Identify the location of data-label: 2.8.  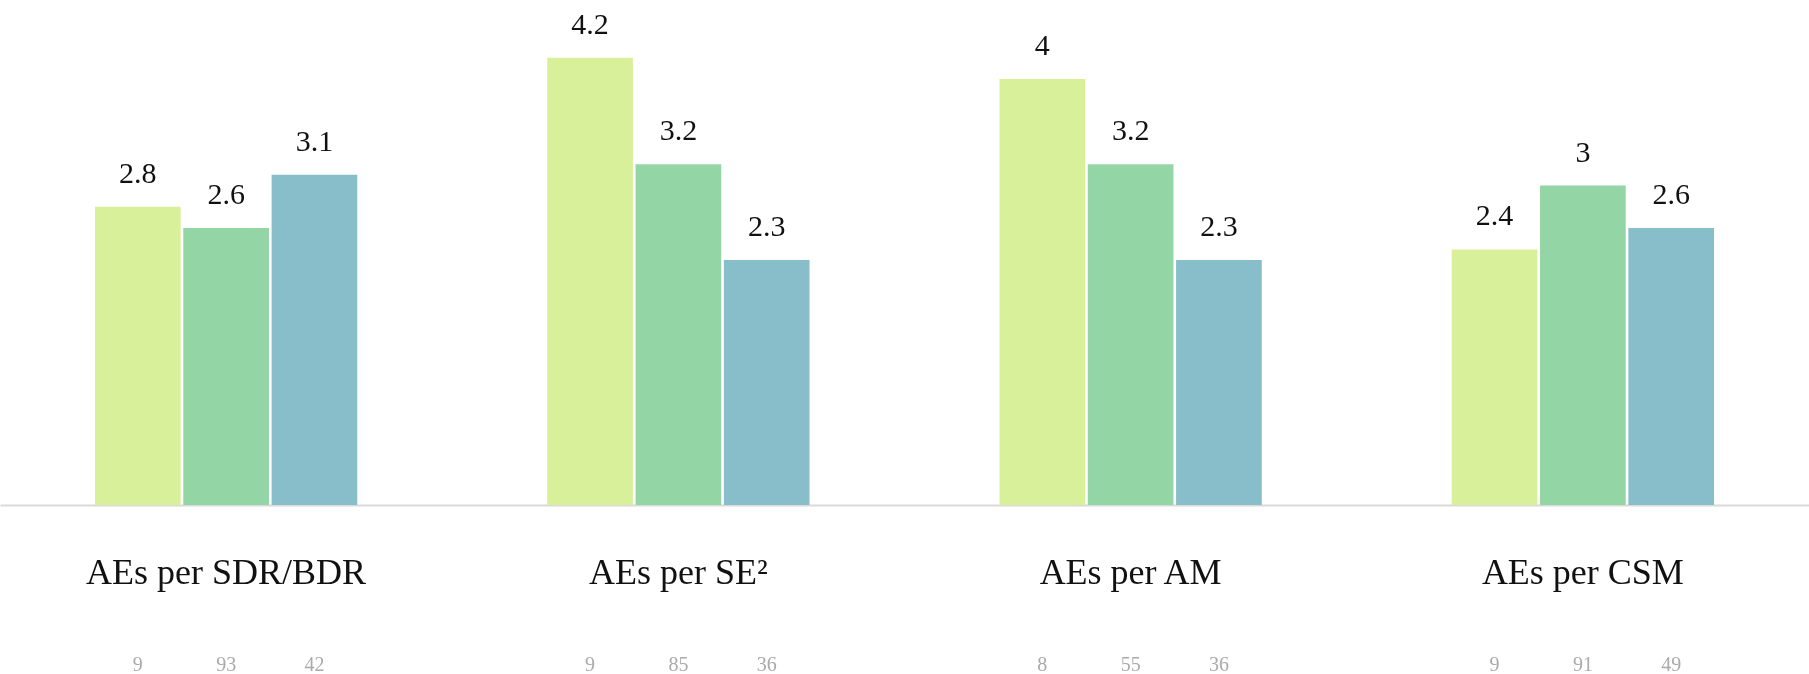
(138, 172).